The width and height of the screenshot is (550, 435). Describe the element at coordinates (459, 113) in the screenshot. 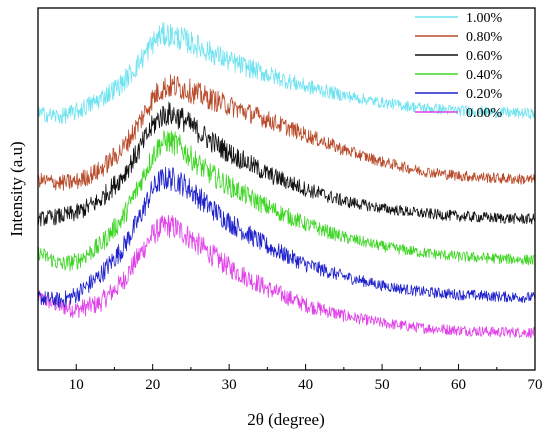

I see `legend-entry: 0.00%` at that location.